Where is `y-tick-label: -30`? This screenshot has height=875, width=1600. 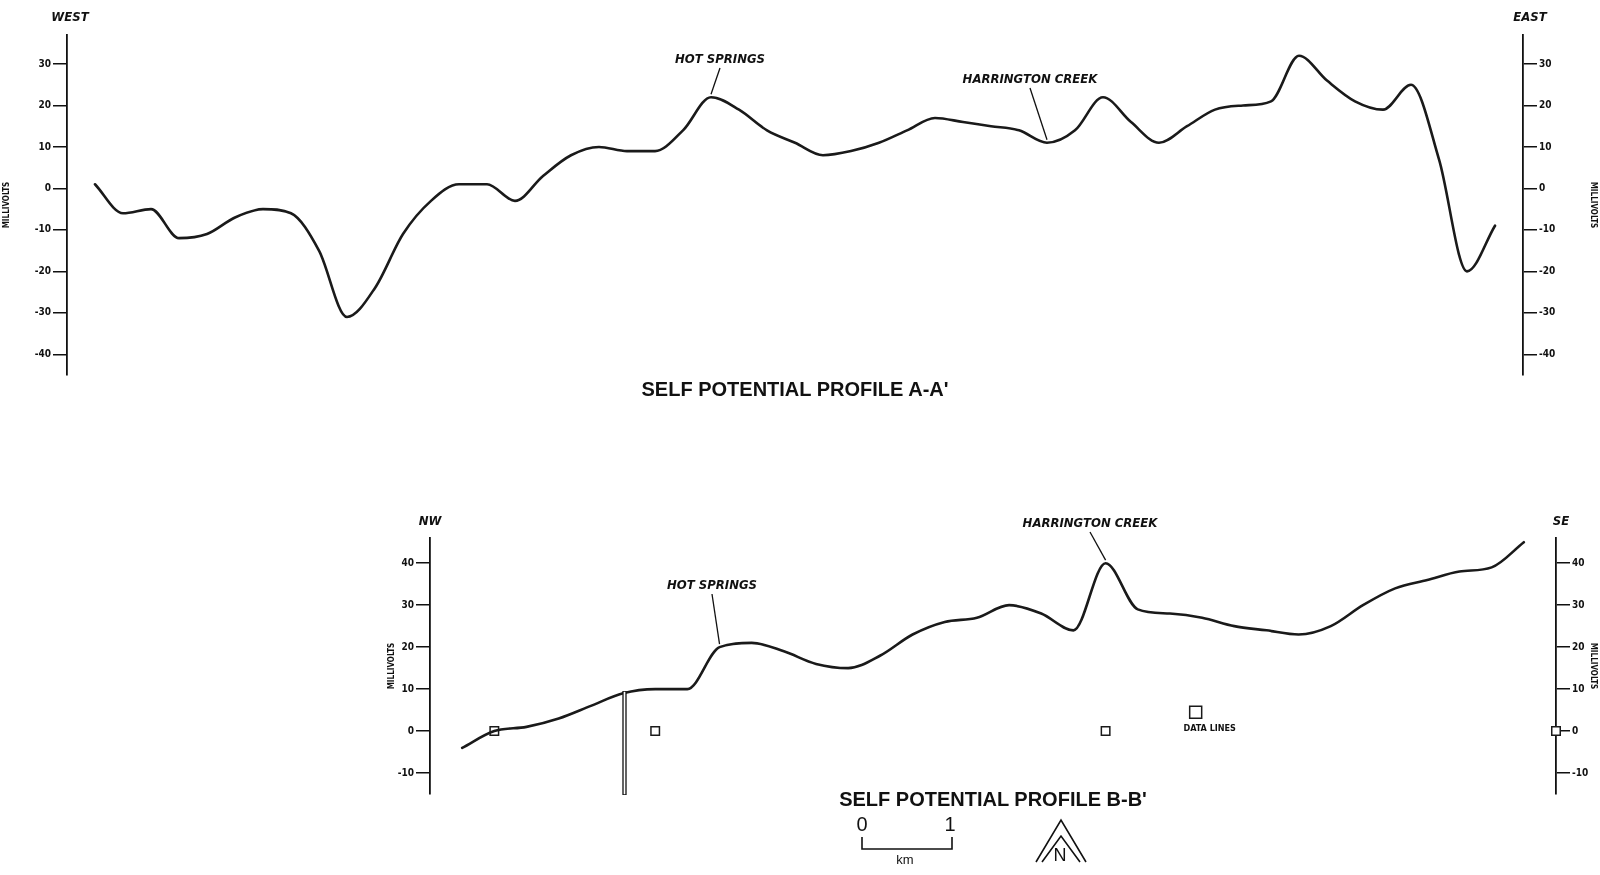
y-tick-label: -30 is located at coordinates (42, 312).